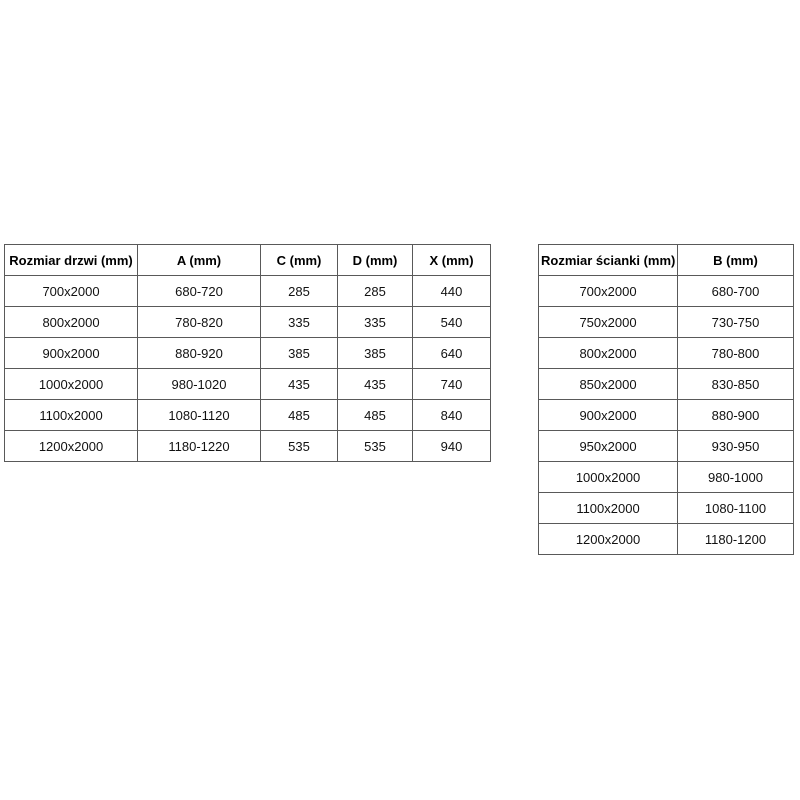 Image resolution: width=800 pixels, height=800 pixels. I want to click on table-cell: 940, so click(451, 446).